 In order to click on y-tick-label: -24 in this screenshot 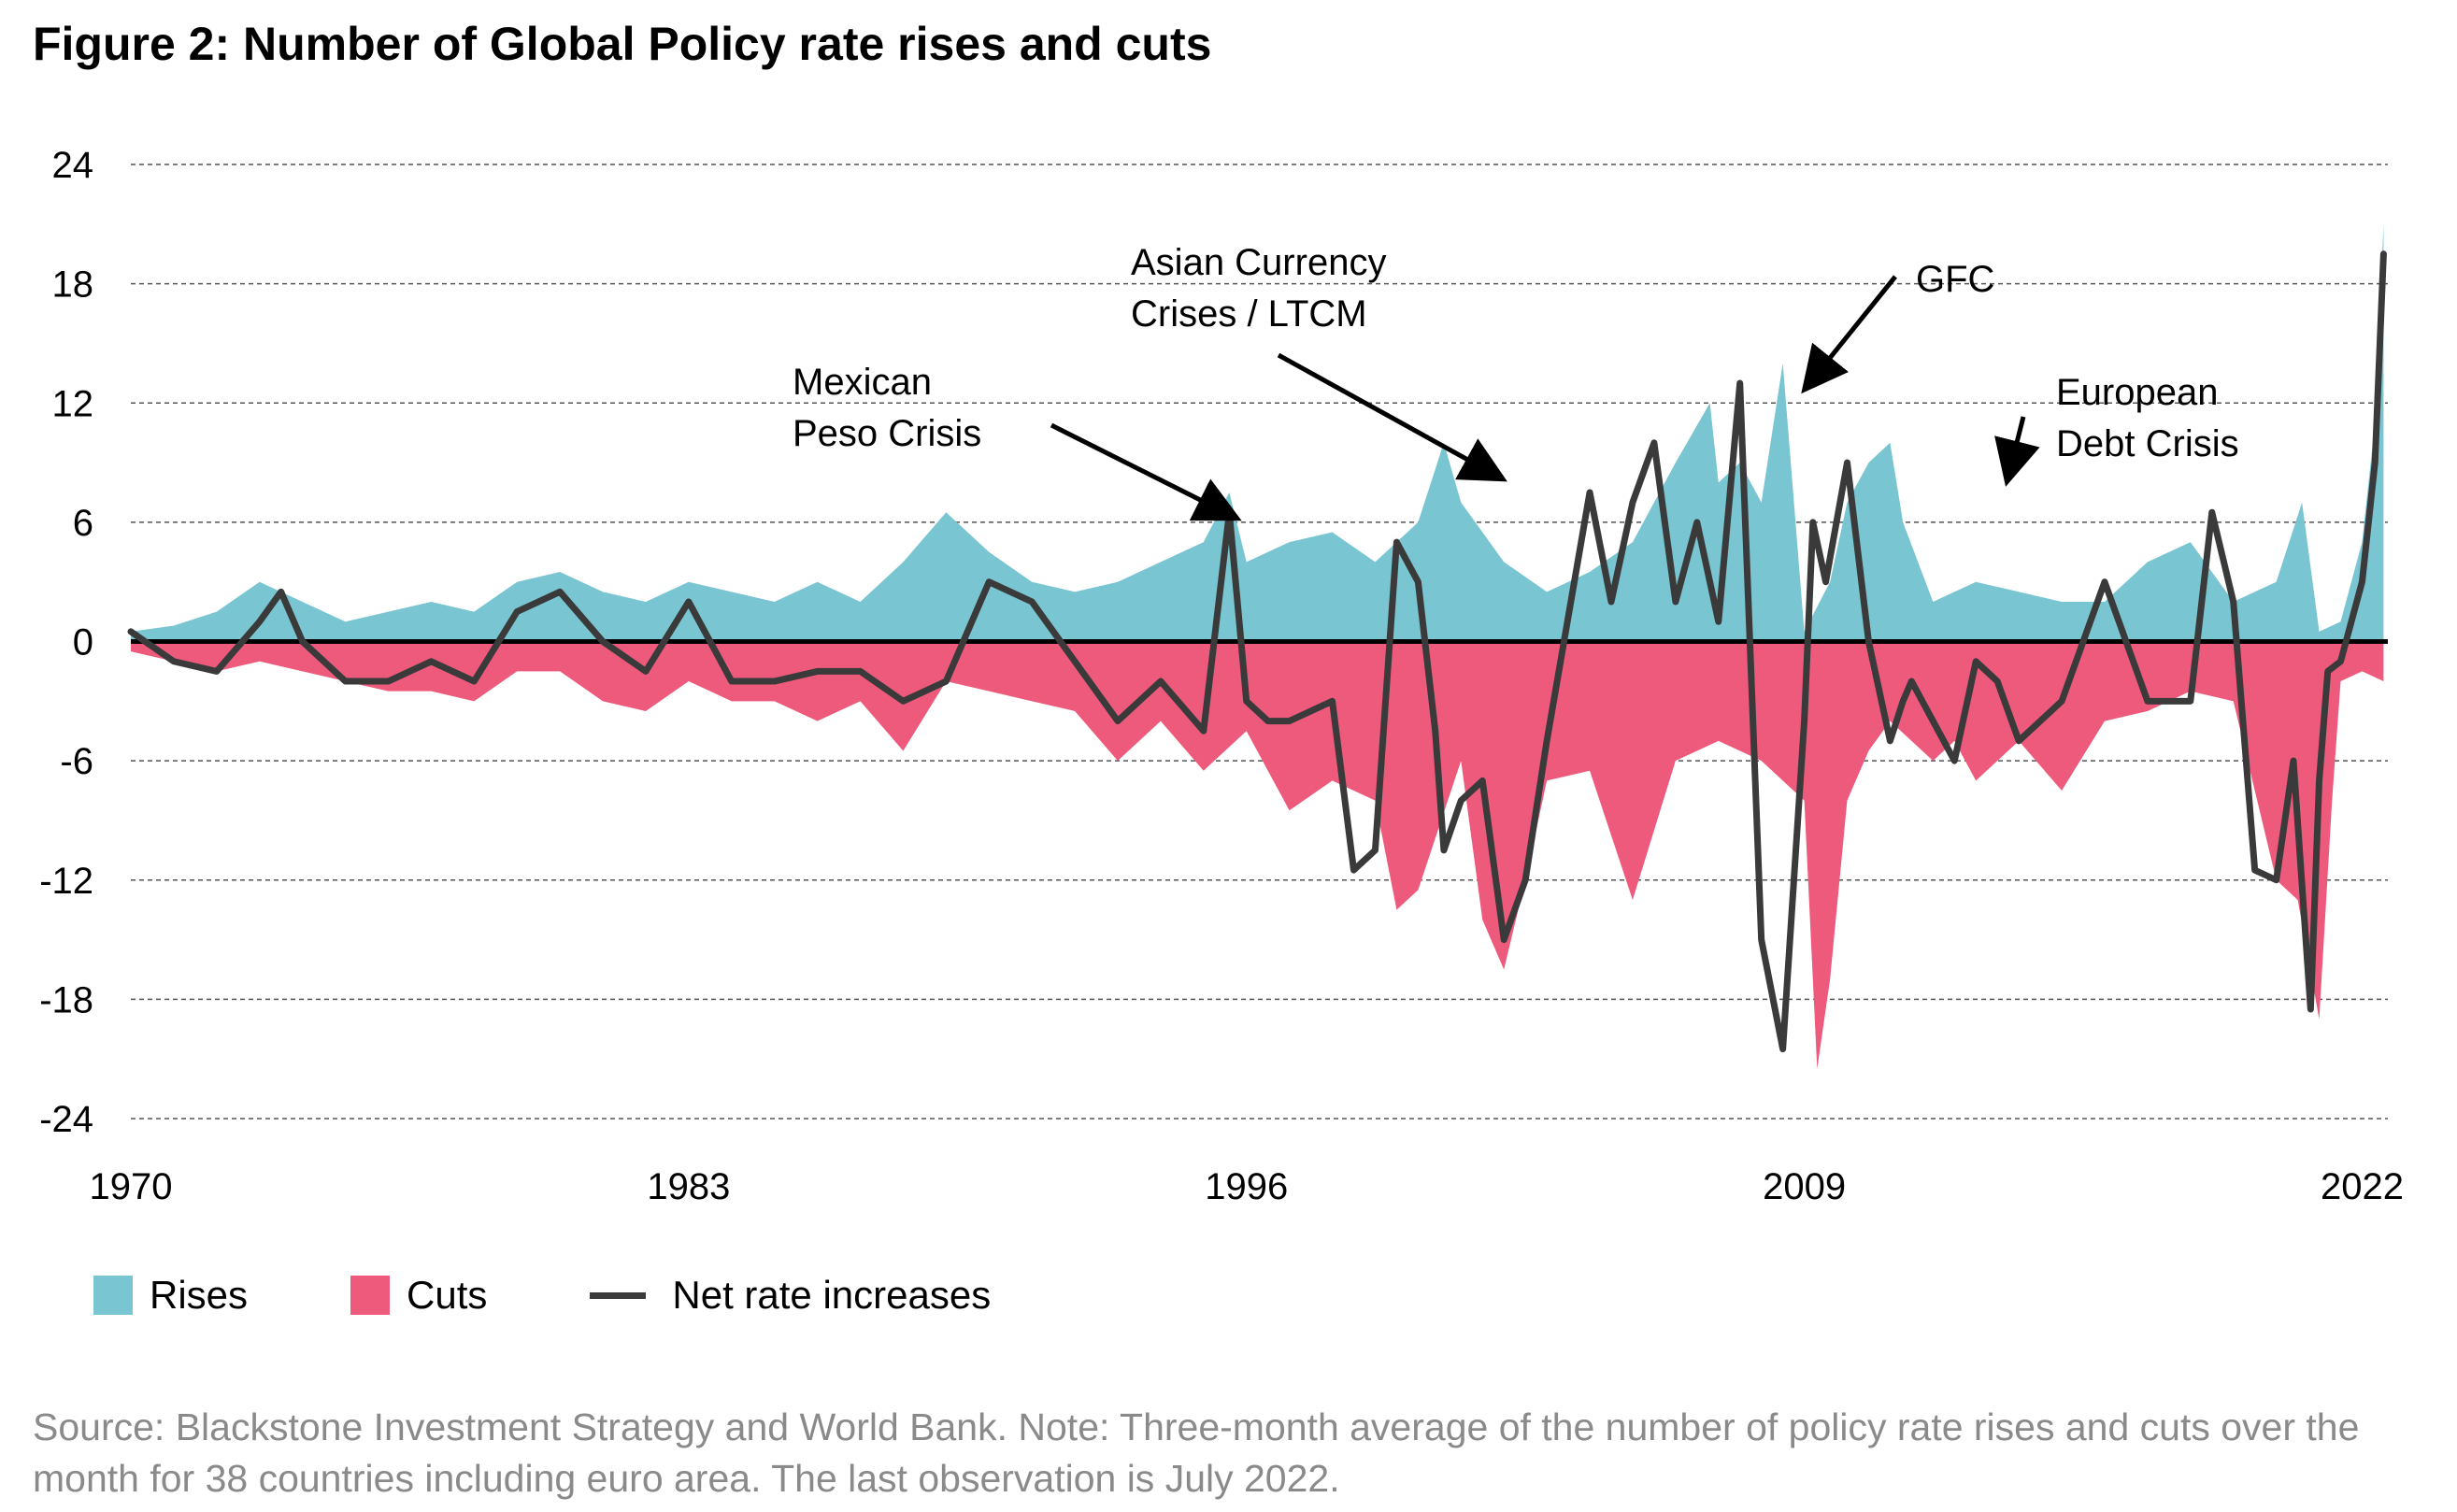, I will do `click(66, 1119)`.